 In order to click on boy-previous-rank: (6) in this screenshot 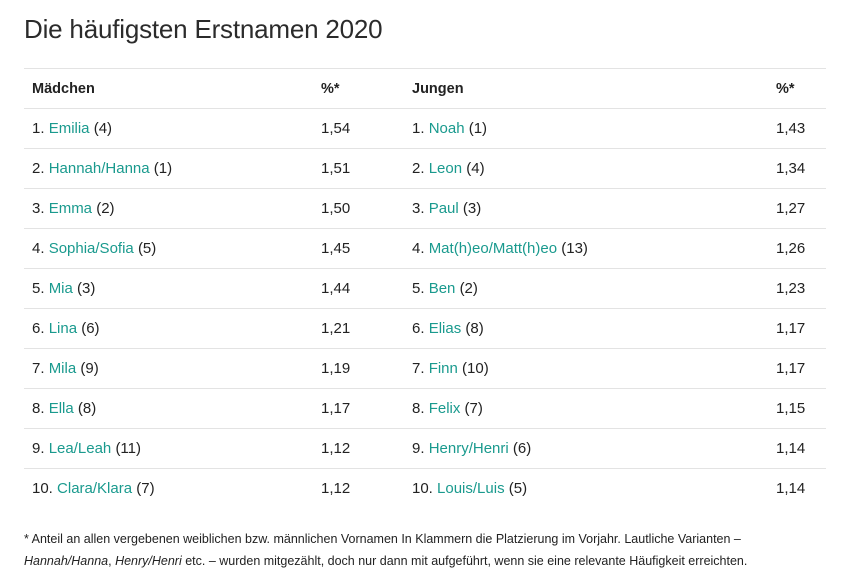, I will do `click(522, 448)`.